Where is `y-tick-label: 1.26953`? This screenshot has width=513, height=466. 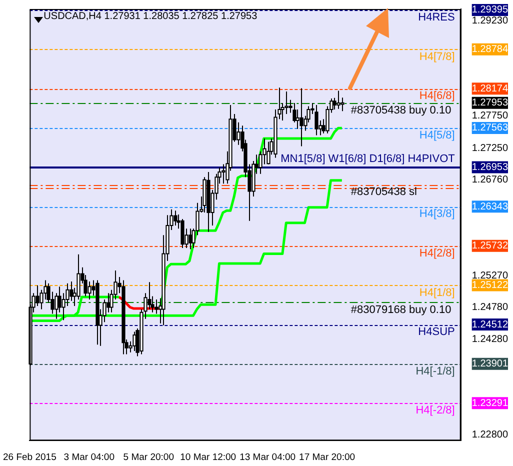 y-tick-label: 1.26953 is located at coordinates (490, 168).